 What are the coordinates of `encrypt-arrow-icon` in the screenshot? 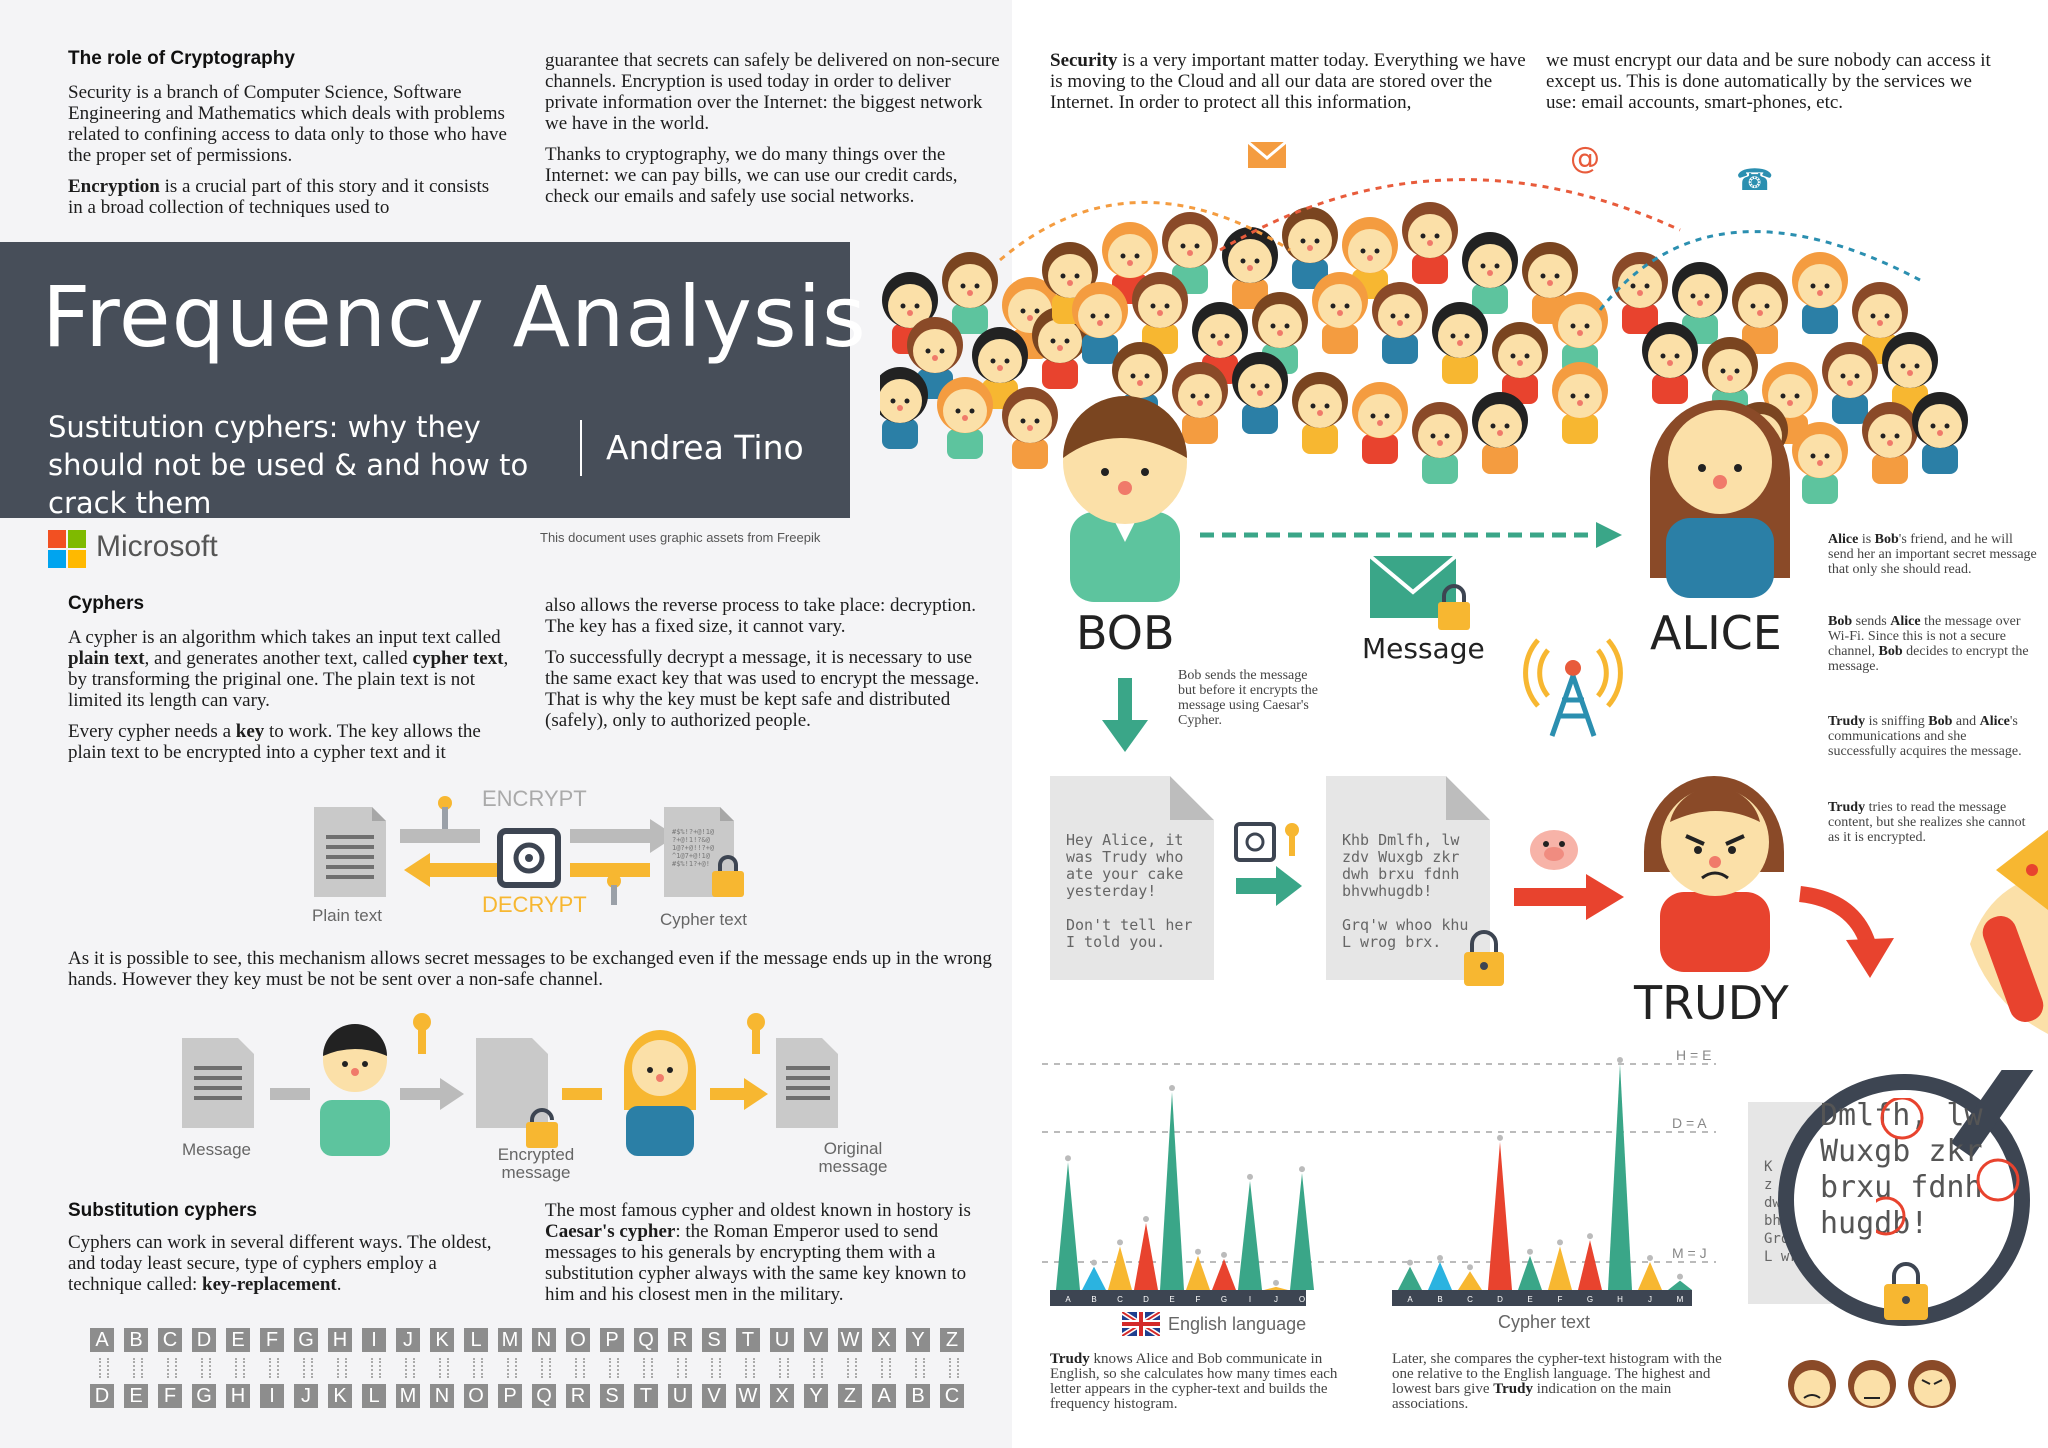 It's located at (538, 836).